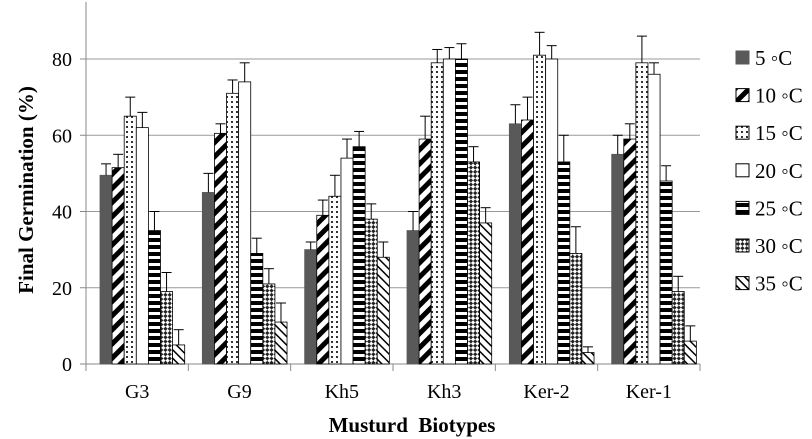  I want to click on y-tick-label: 60, so click(62, 136).